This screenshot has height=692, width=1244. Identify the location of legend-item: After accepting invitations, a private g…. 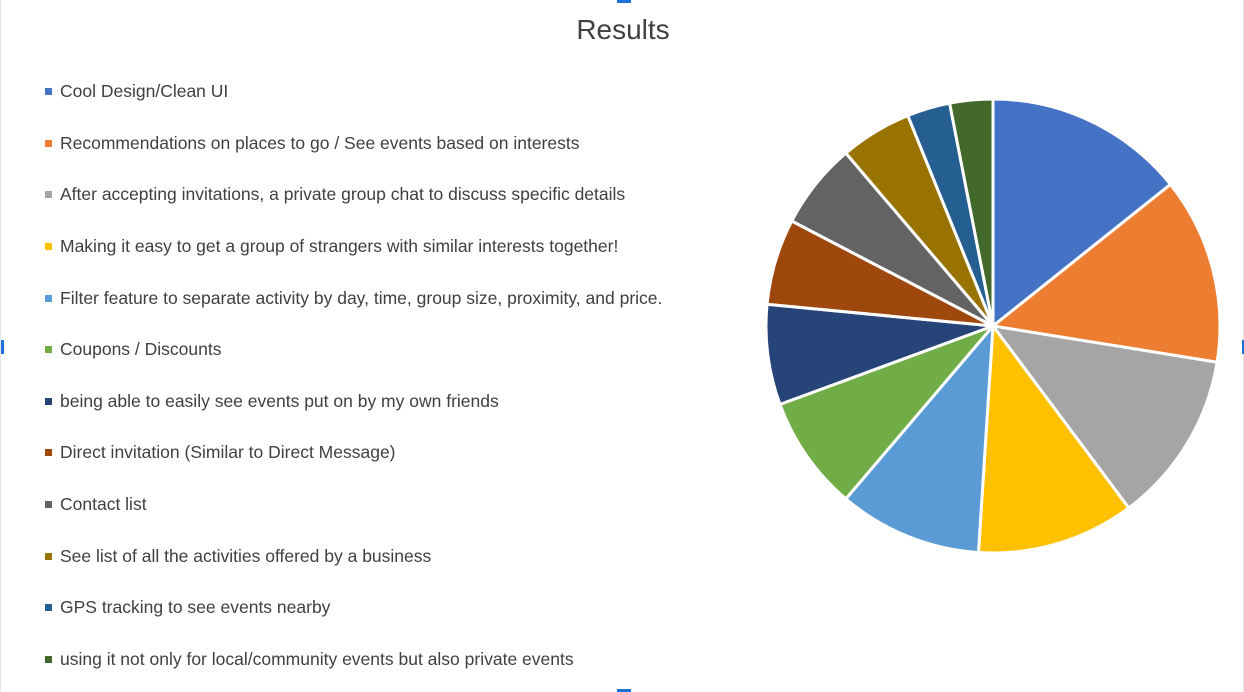
(405, 195).